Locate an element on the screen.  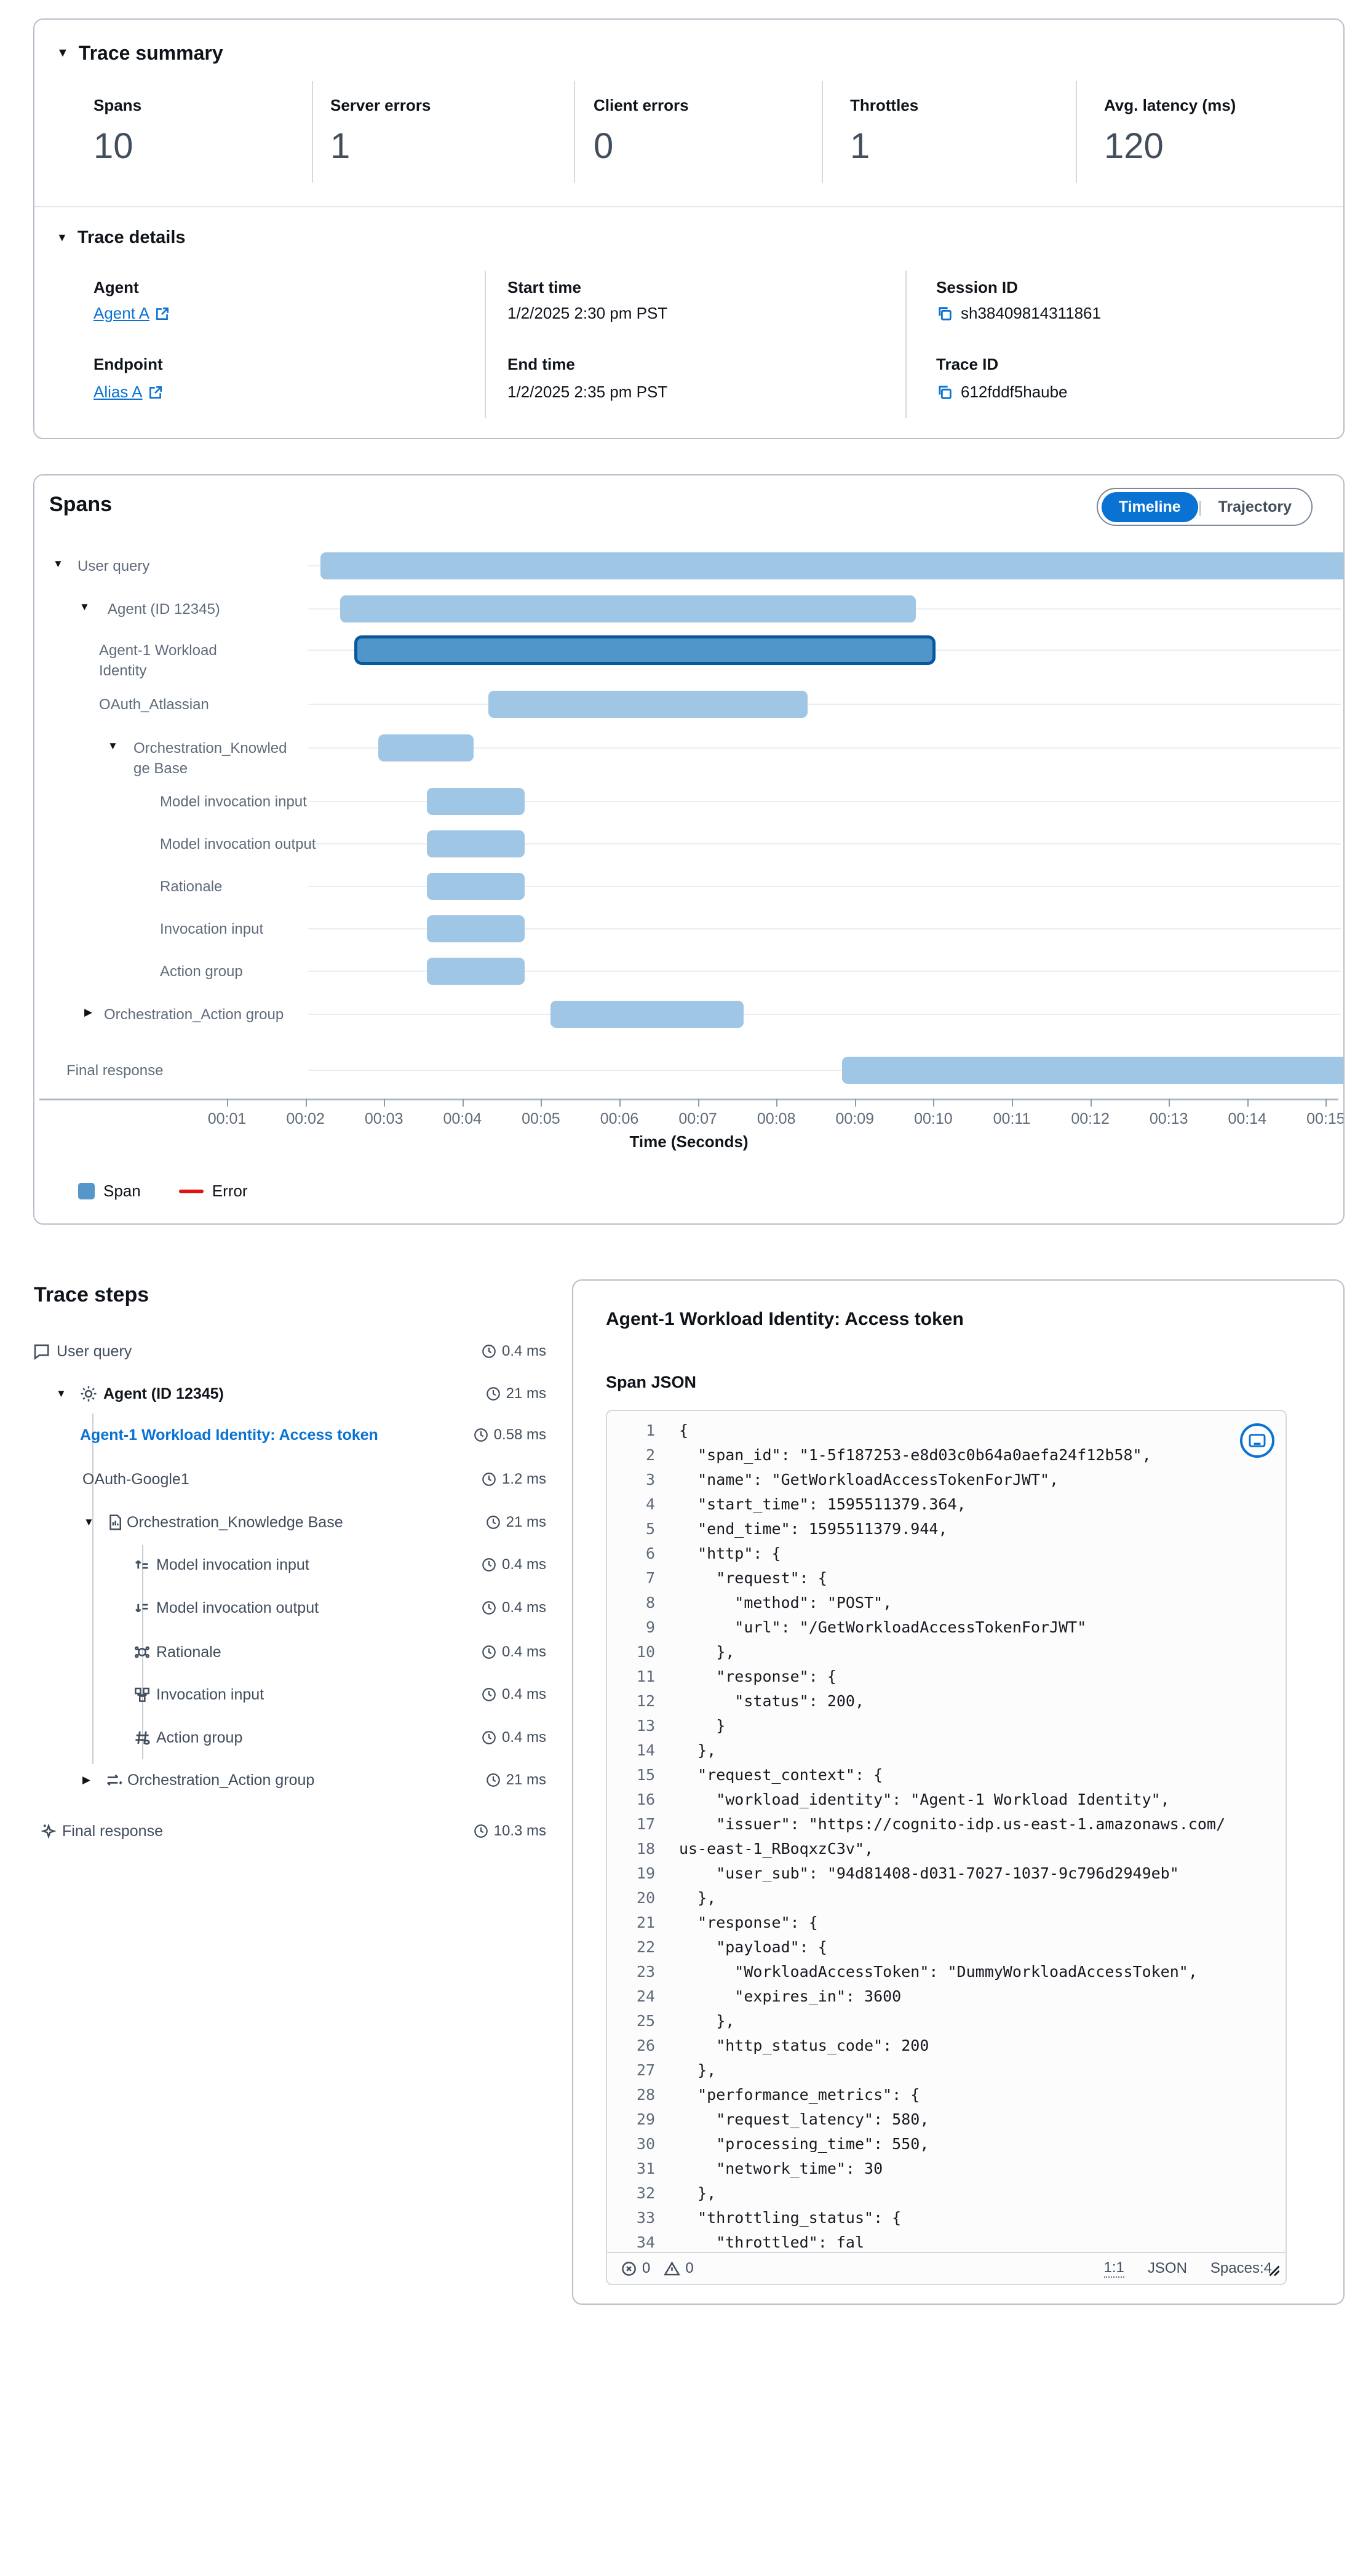
step-duration: 0.4 ms is located at coordinates (523, 1564).